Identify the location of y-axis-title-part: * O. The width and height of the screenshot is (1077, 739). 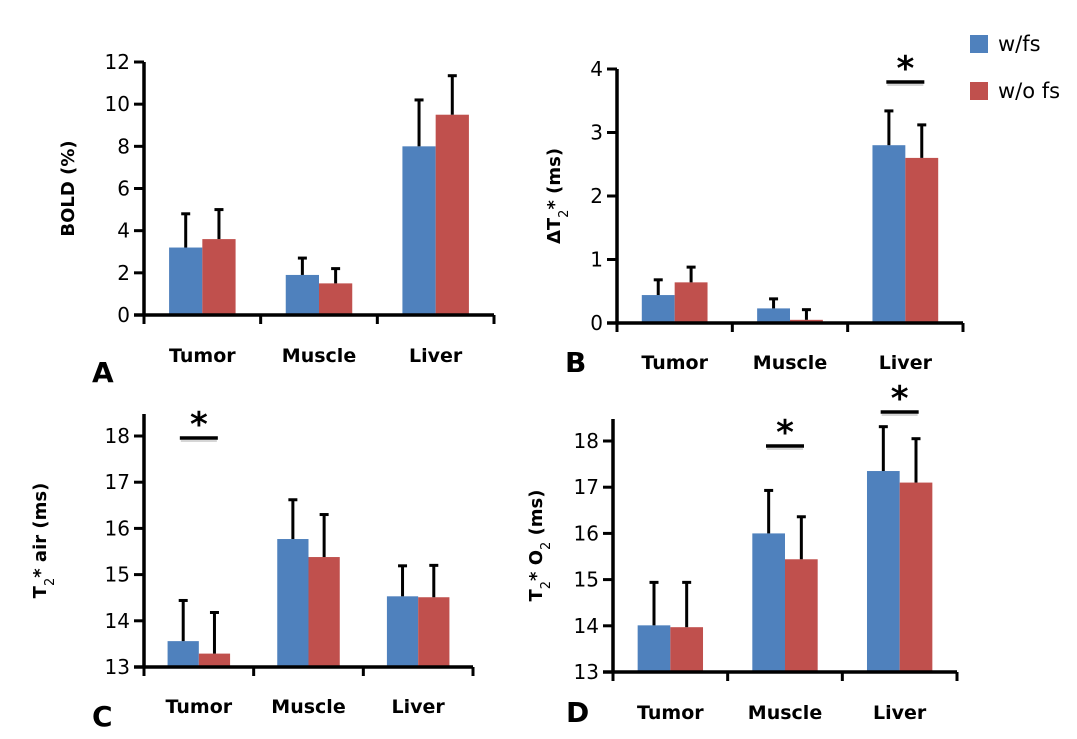
(536, 565).